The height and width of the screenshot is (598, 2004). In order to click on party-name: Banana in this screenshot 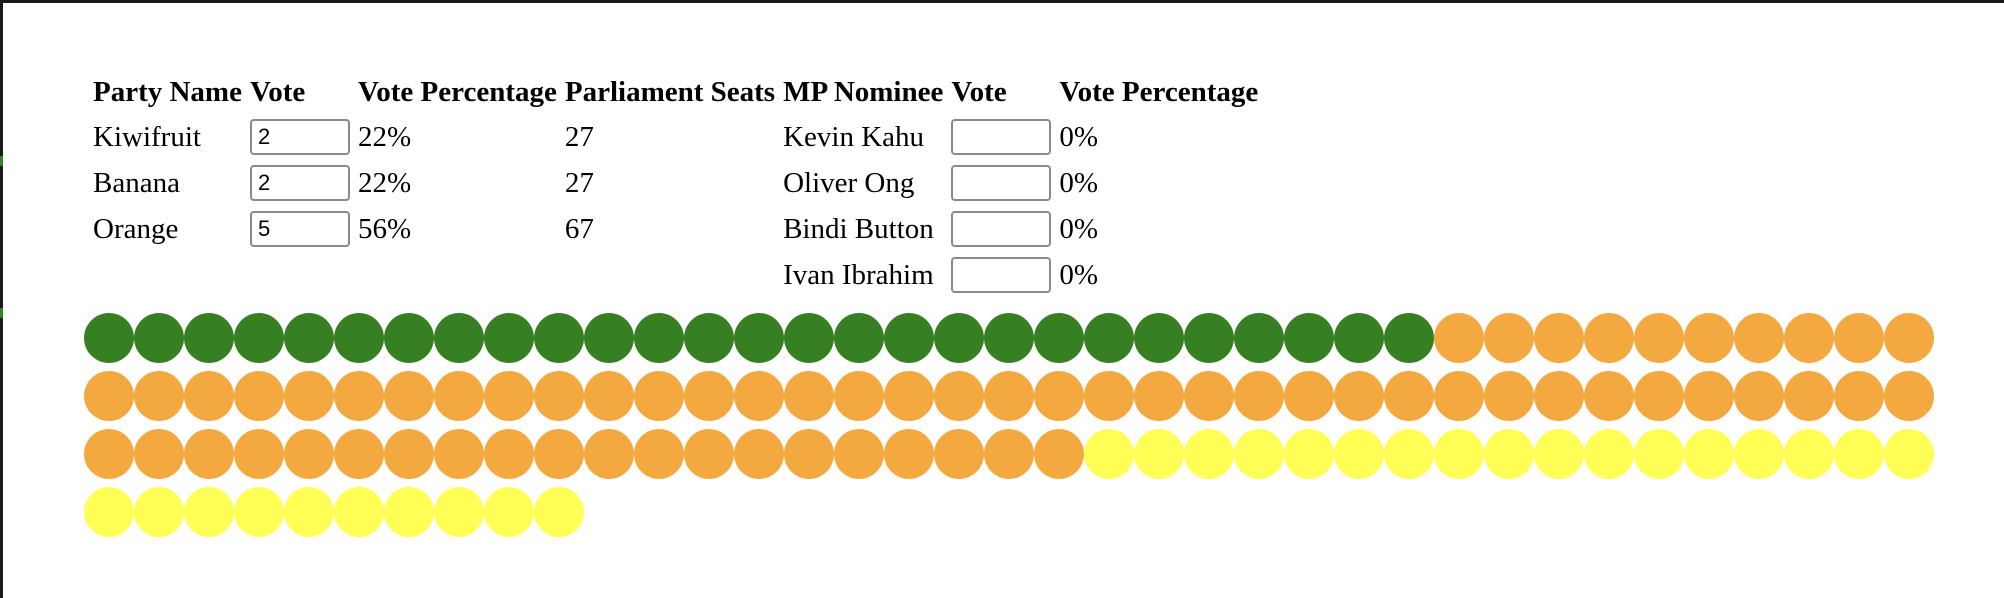, I will do `click(136, 182)`.